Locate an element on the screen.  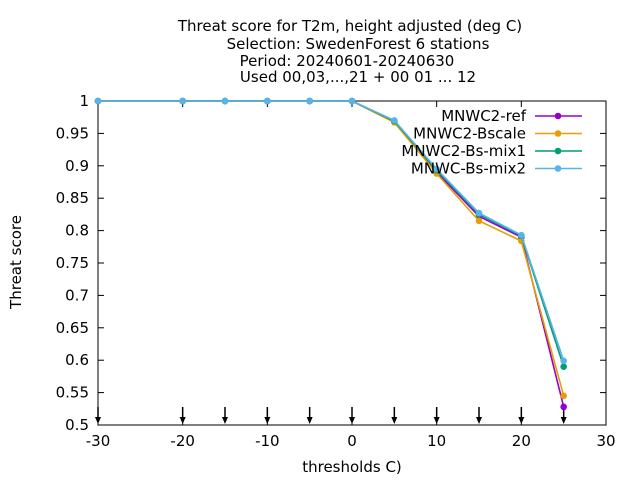
legend-label: MNWC2-ref is located at coordinates (483, 116).